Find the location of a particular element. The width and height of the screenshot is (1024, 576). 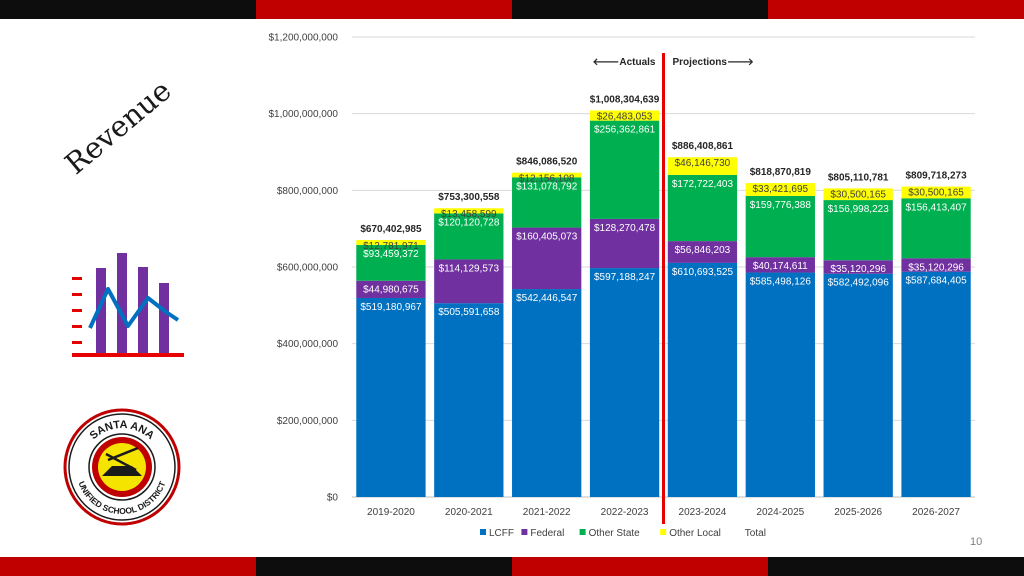

data-label: $26,483,053 is located at coordinates (625, 116).